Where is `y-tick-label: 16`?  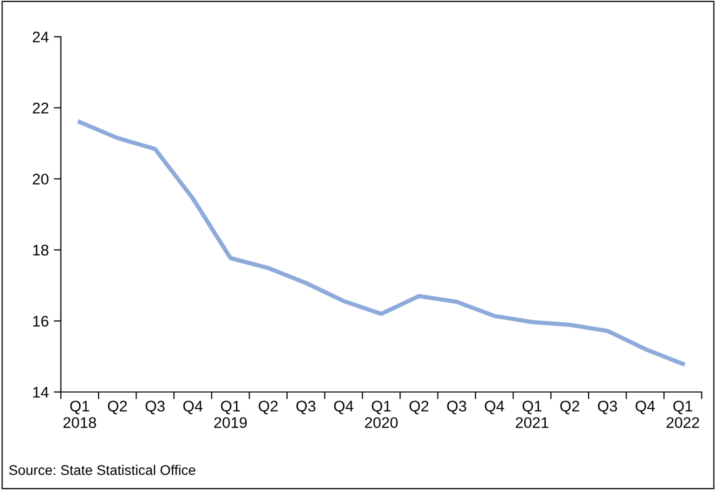 y-tick-label: 16 is located at coordinates (40, 321).